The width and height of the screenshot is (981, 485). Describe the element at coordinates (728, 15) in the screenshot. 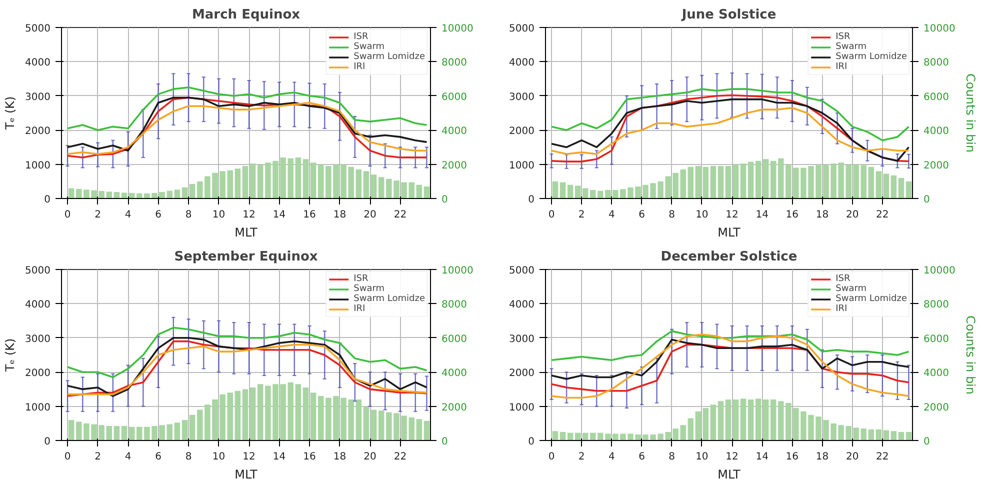

I see `chart-title: June Solstice` at that location.